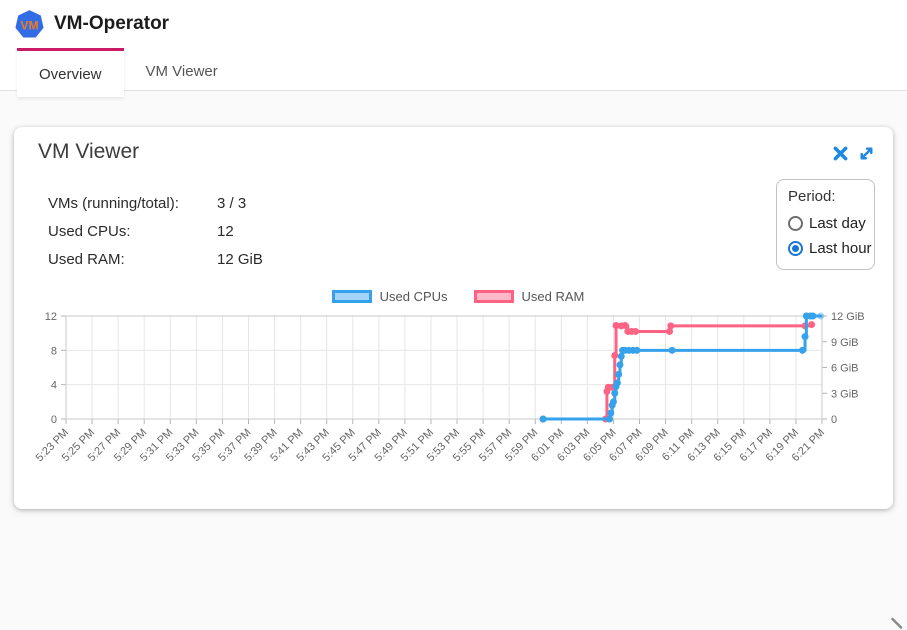 This screenshot has width=907, height=630. What do you see at coordinates (795, 248) in the screenshot?
I see `radio-checked-icon` at bounding box center [795, 248].